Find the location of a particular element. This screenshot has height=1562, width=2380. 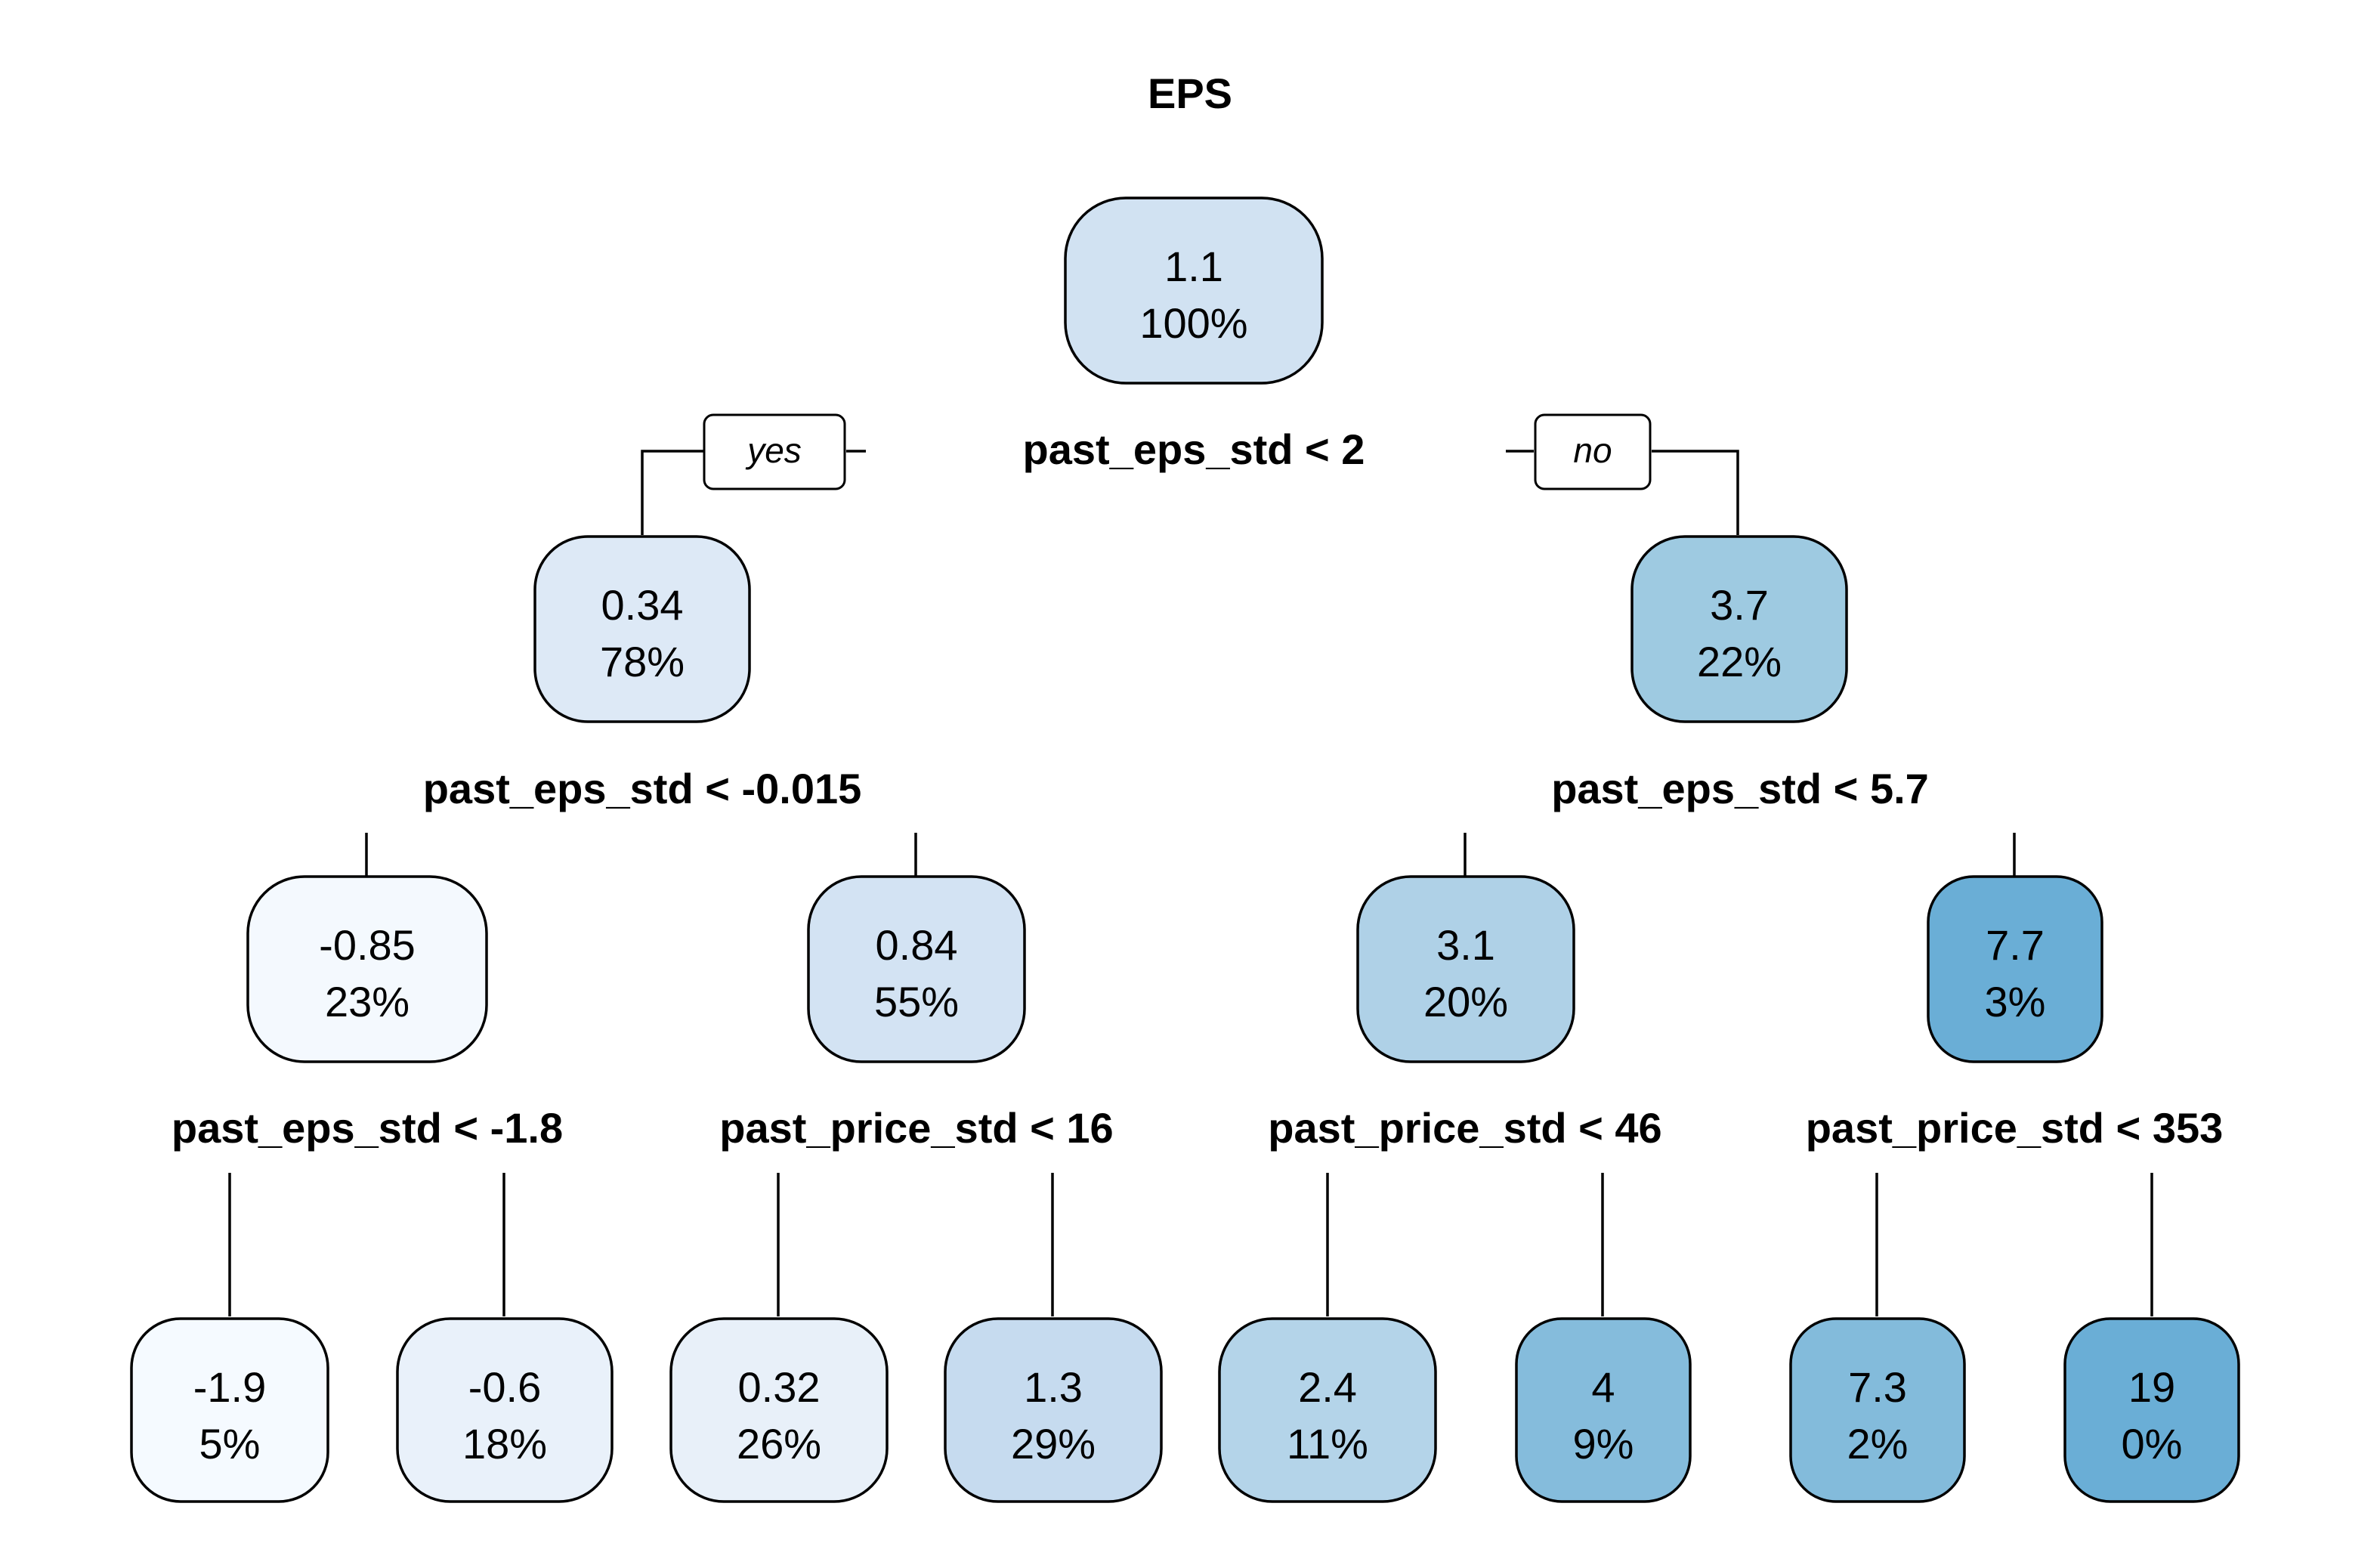

node-value: 2.4 is located at coordinates (1327, 1387).